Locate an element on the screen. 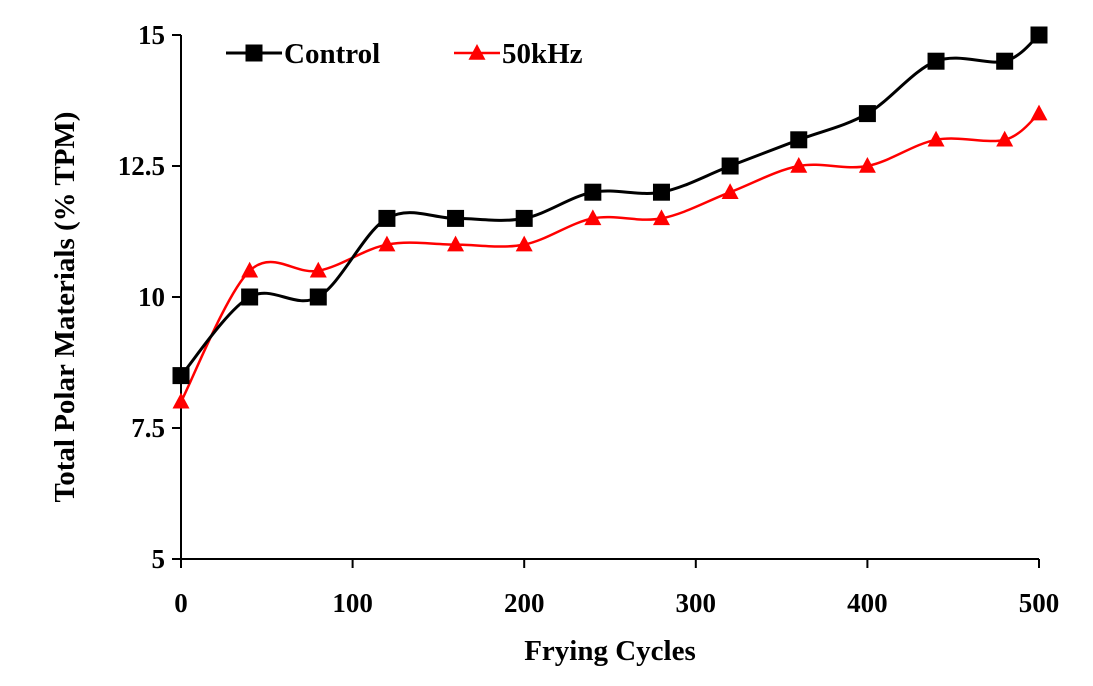 The width and height of the screenshot is (1093, 686). y-tick-label: 5 is located at coordinates (159, 559).